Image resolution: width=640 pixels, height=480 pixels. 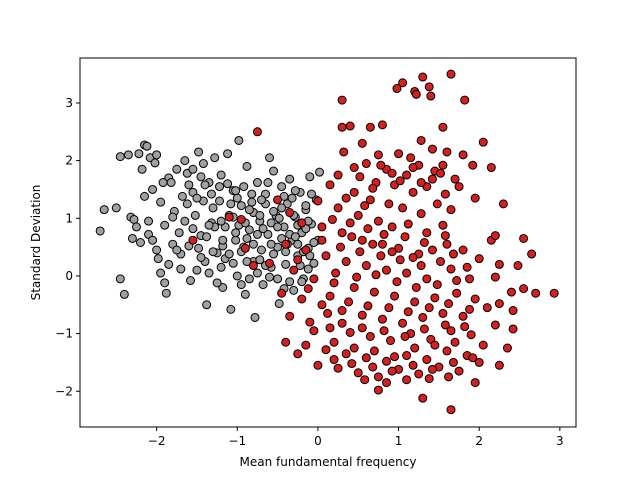 I want to click on x-tick-label: 3, so click(x=560, y=441).